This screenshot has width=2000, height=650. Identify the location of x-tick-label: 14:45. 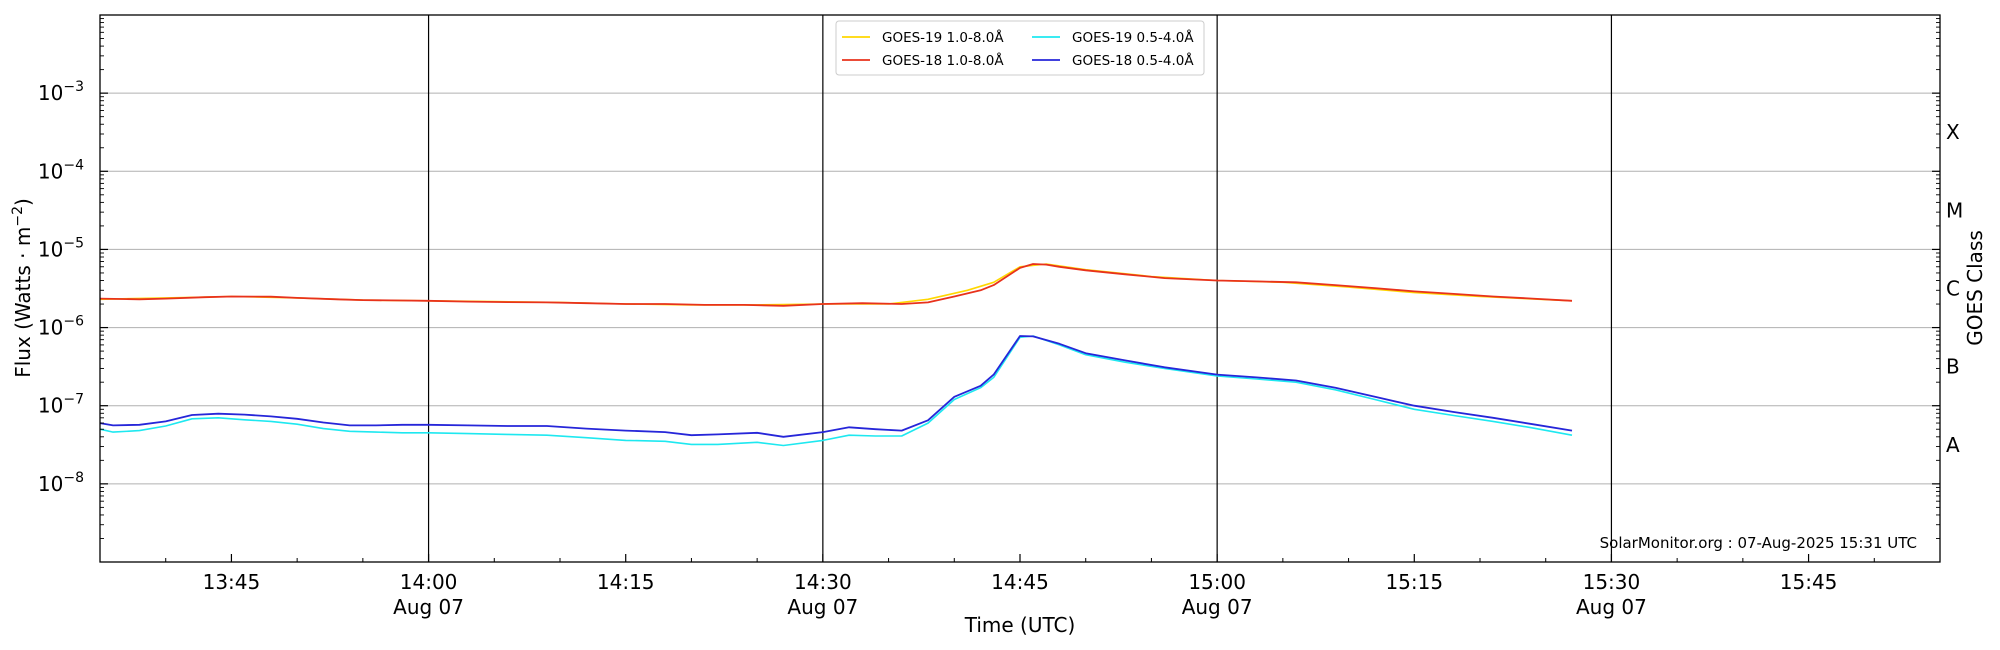
(1020, 582).